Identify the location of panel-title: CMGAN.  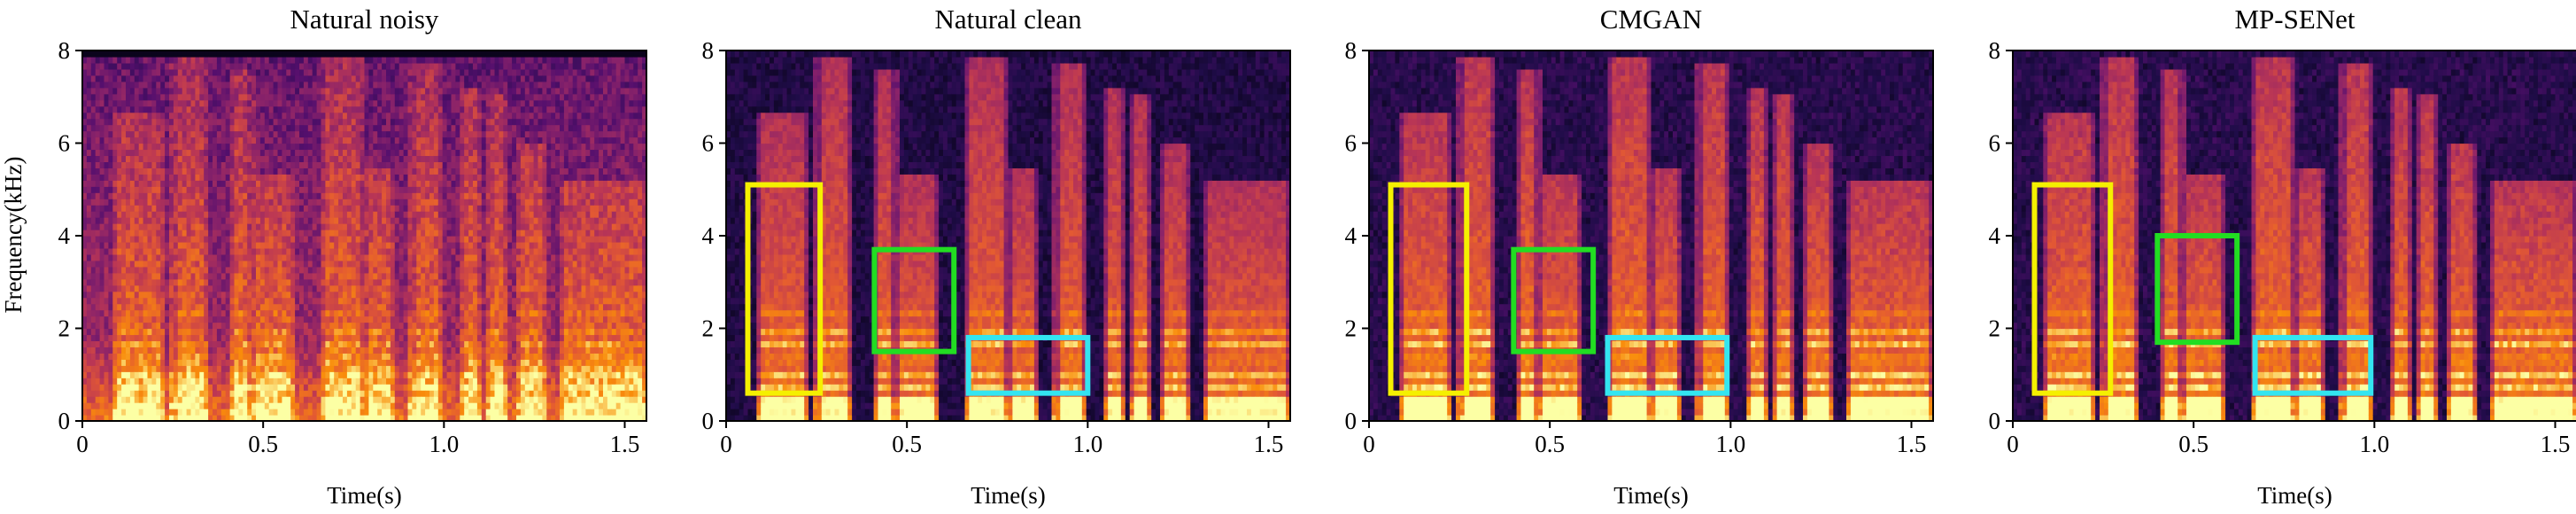
(1651, 19).